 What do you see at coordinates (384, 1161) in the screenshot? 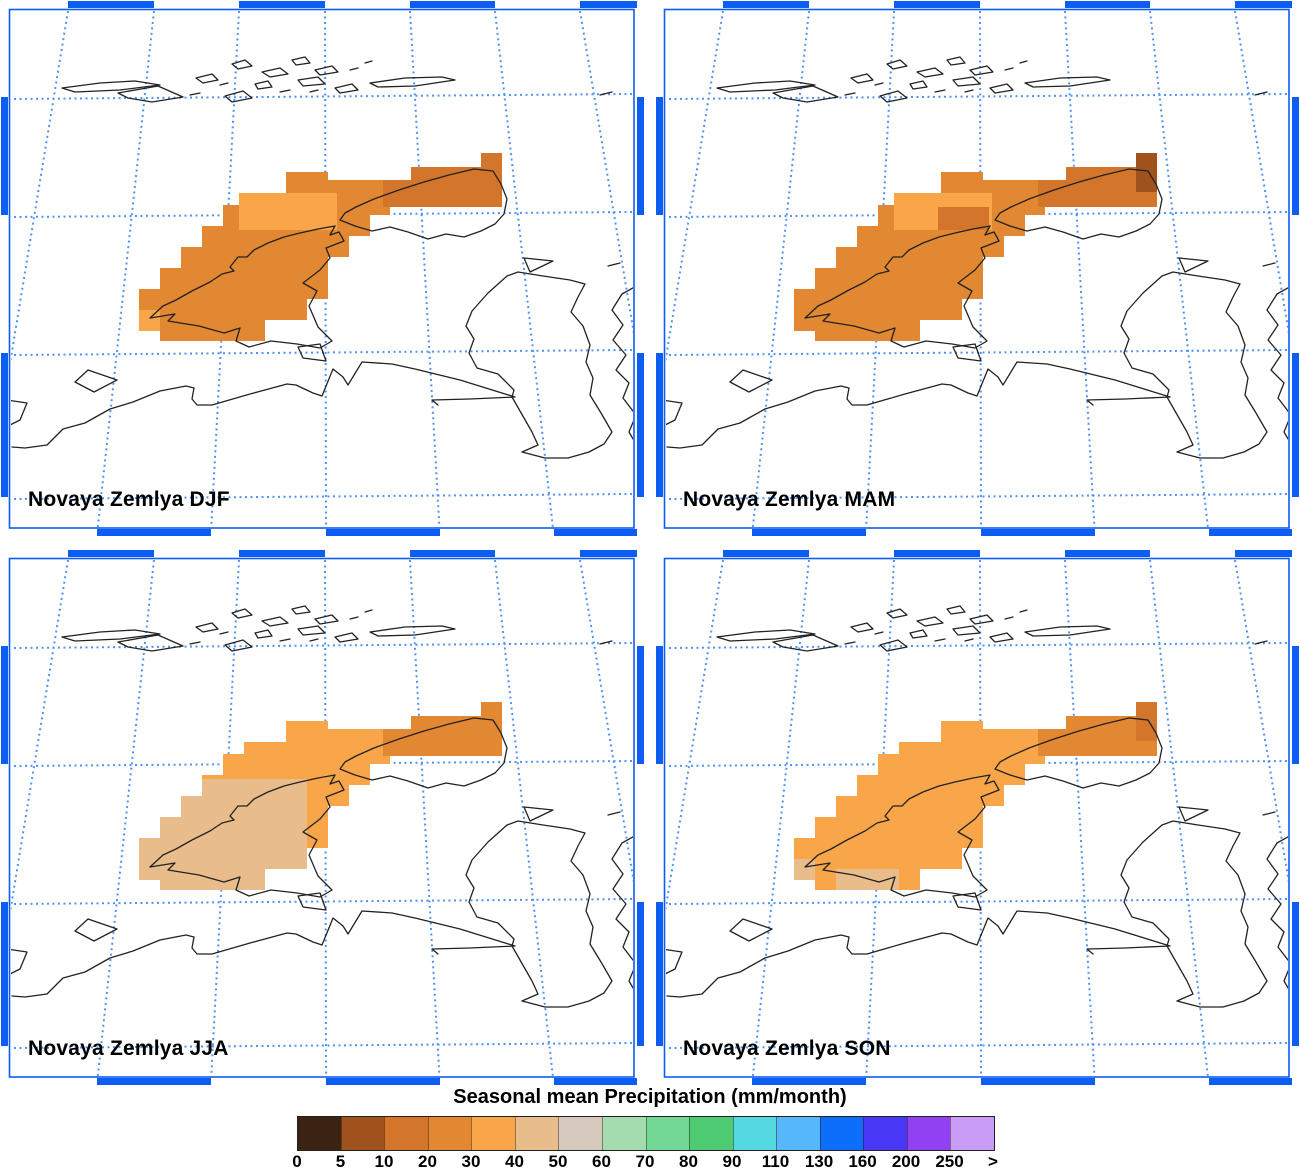
I see `colorbar-tick-label: 10` at bounding box center [384, 1161].